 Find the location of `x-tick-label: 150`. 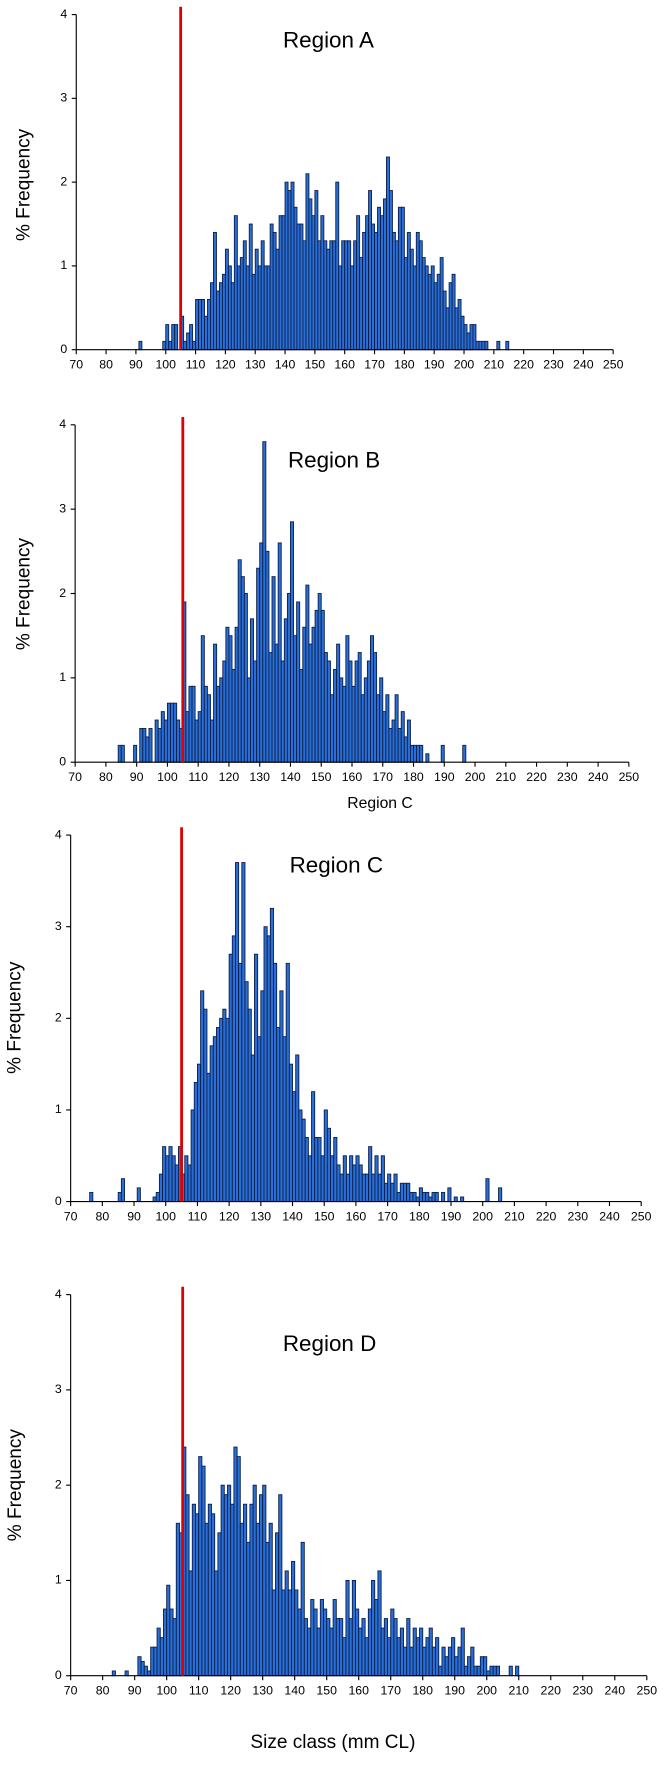

x-tick-label: 150 is located at coordinates (326, 1691).